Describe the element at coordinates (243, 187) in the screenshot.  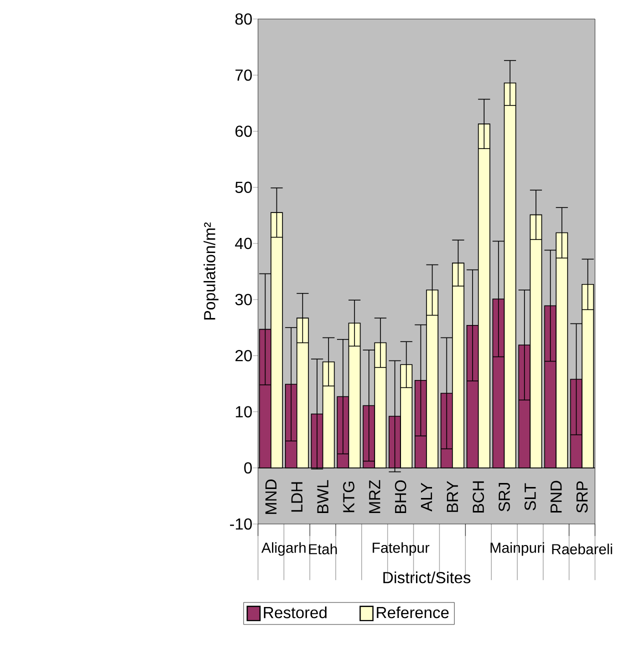
I see `y-tick-label: 50` at that location.